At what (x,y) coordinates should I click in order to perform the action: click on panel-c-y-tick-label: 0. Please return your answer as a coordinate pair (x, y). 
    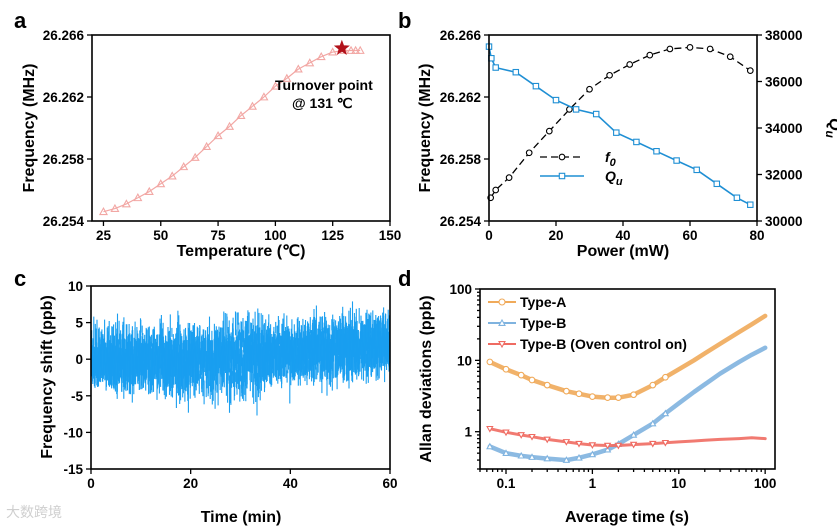
    Looking at the image, I should click on (79, 359).